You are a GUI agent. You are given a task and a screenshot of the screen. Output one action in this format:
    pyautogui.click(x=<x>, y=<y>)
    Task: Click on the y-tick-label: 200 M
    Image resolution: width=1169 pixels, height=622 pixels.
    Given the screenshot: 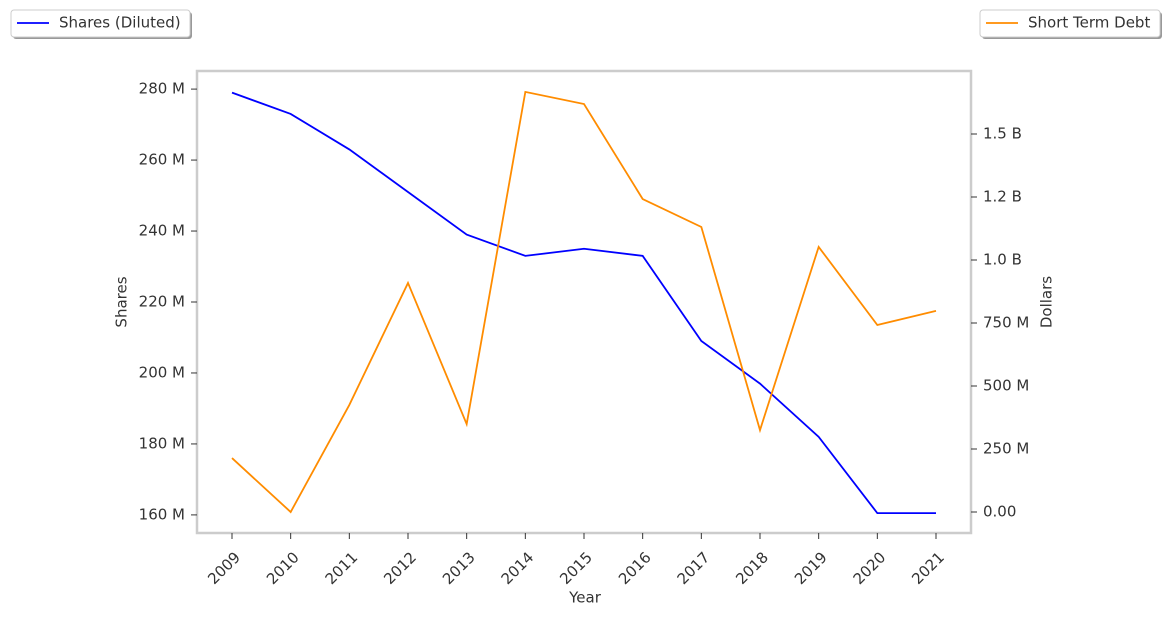 What is the action you would take?
    pyautogui.click(x=162, y=372)
    